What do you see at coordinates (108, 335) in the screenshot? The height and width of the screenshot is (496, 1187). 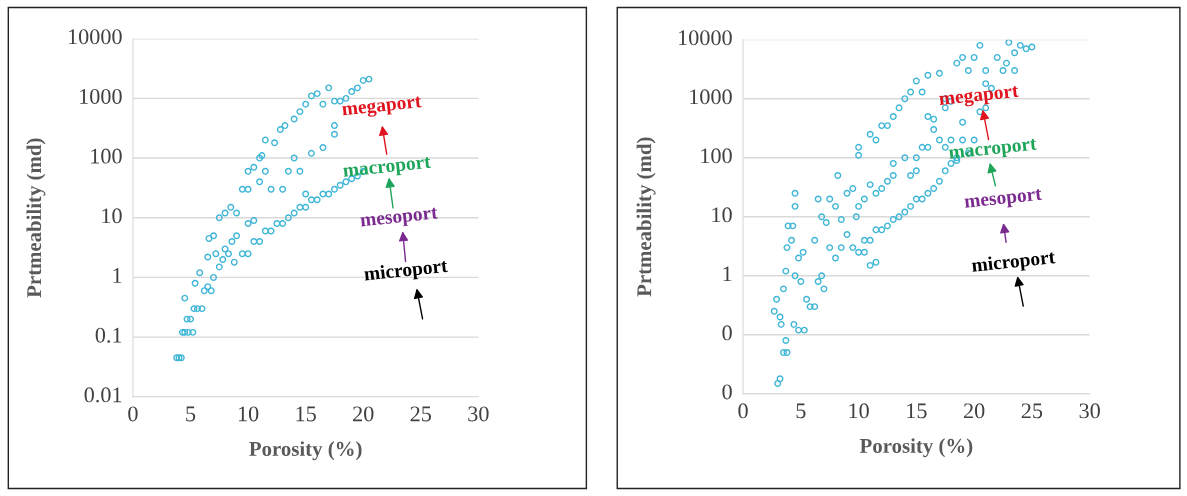 I see `y-tick-label: 0.1` at bounding box center [108, 335].